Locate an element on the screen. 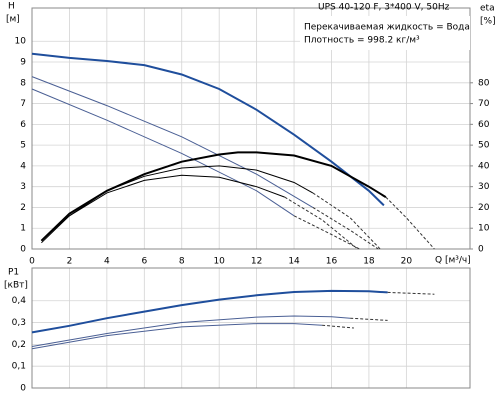 Image resolution: width=500 pixels, height=400 pixels. y2-tick-label: 60 is located at coordinates (484, 125).